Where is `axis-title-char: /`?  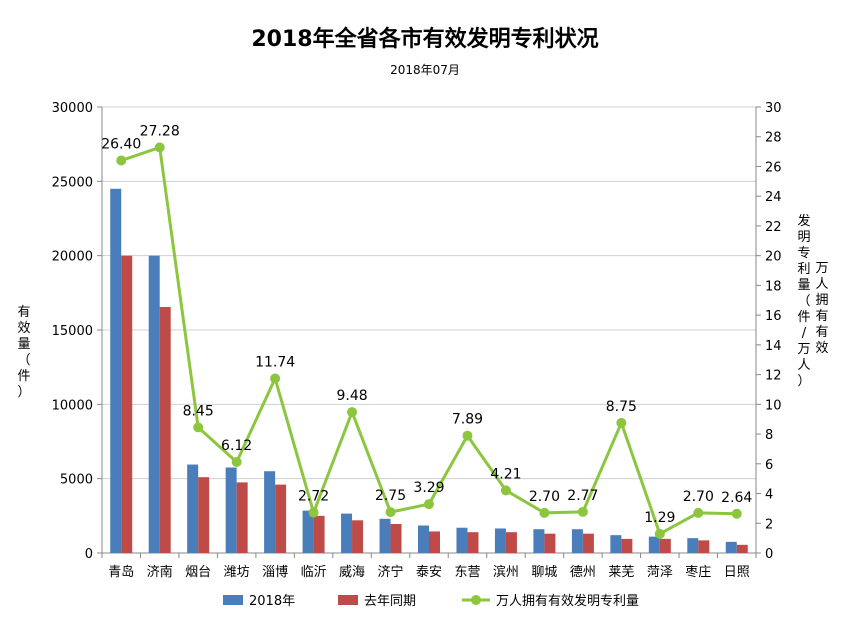
axis-title-char: / is located at coordinates (804, 333).